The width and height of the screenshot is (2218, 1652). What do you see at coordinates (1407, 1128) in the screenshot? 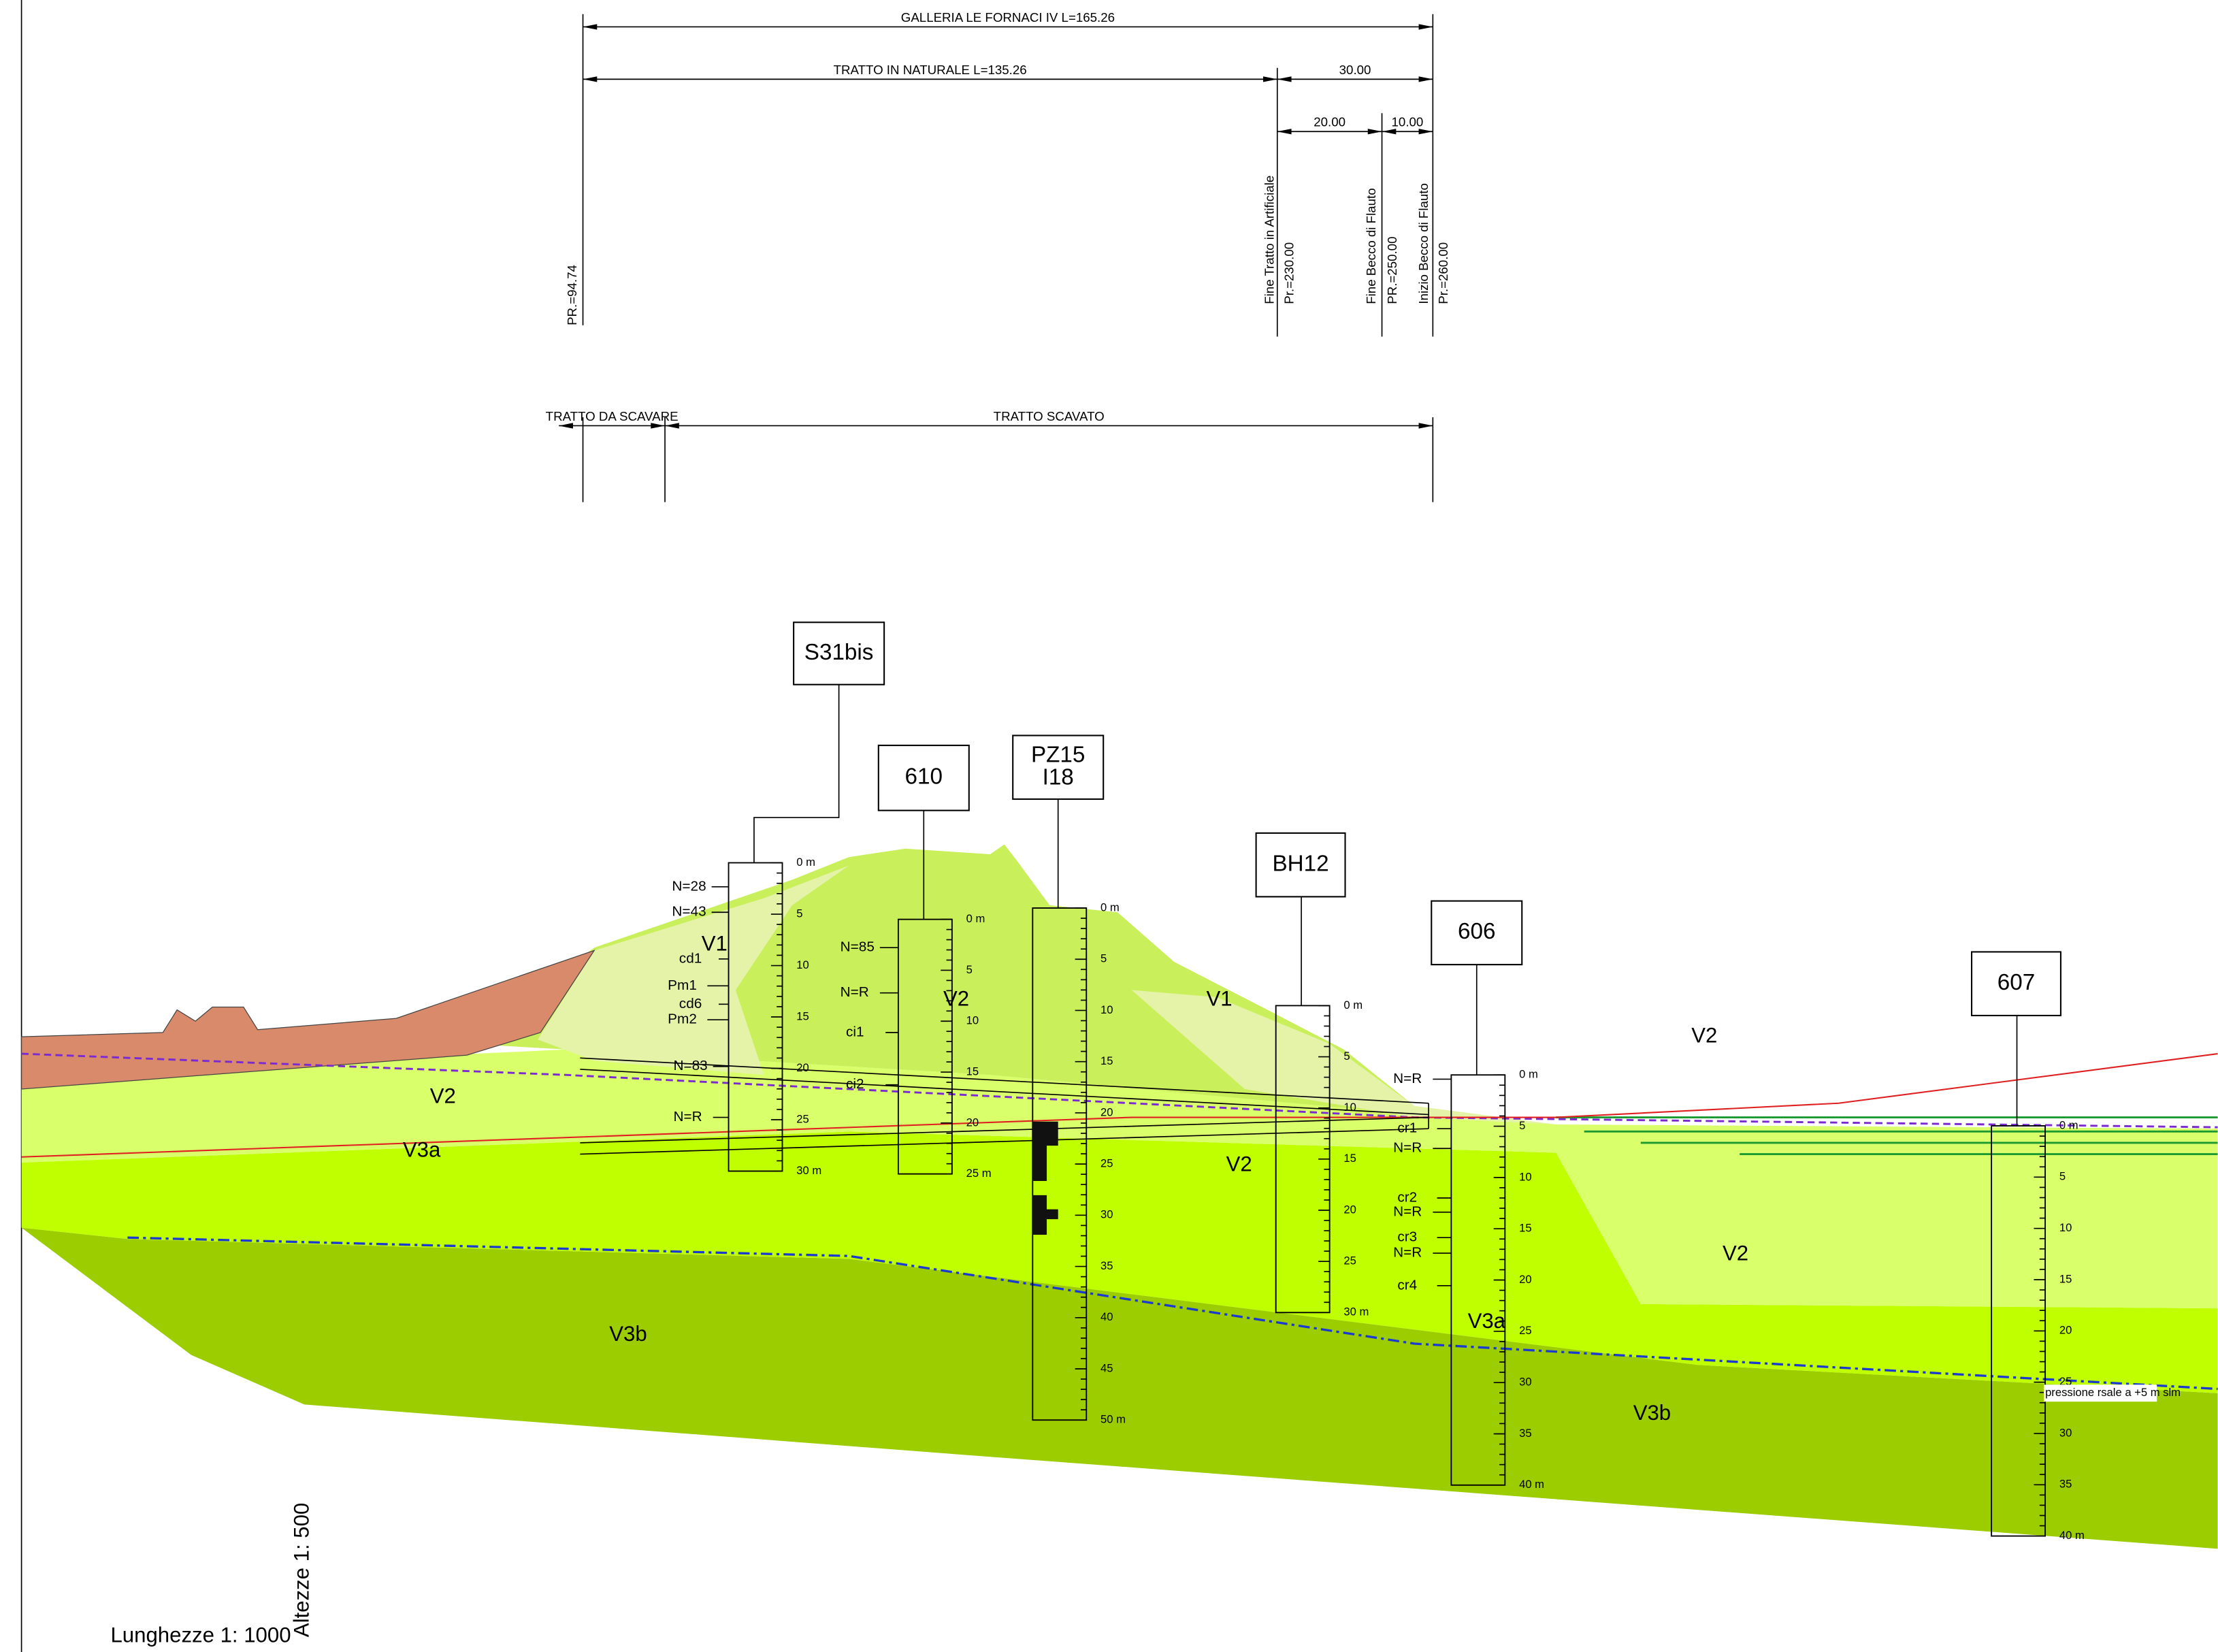
I see `borehole-note: cr1` at bounding box center [1407, 1128].